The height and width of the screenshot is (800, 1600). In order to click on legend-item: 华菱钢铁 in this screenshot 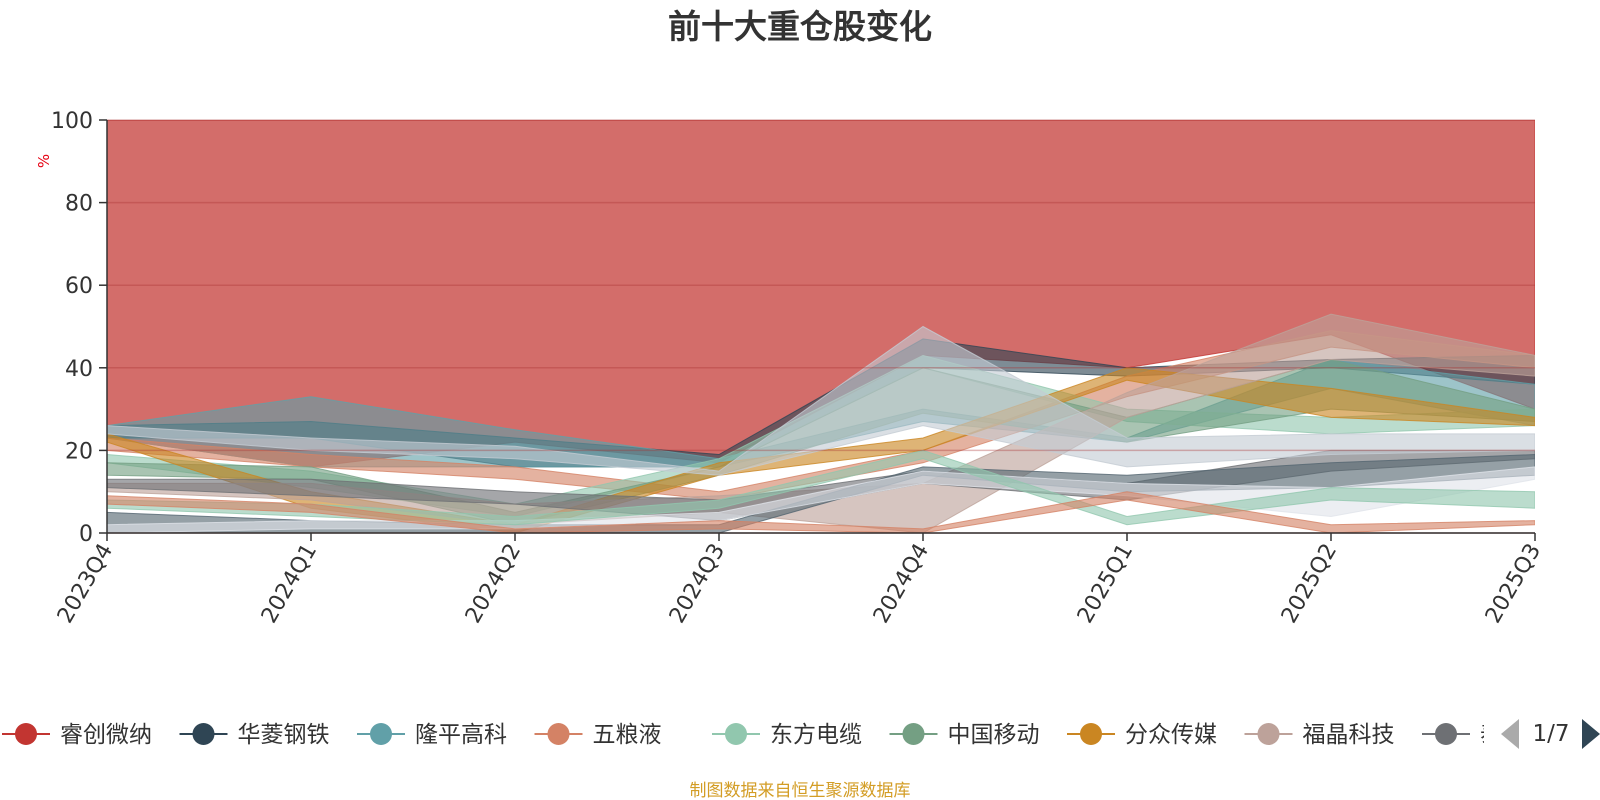, I will do `click(254, 735)`.